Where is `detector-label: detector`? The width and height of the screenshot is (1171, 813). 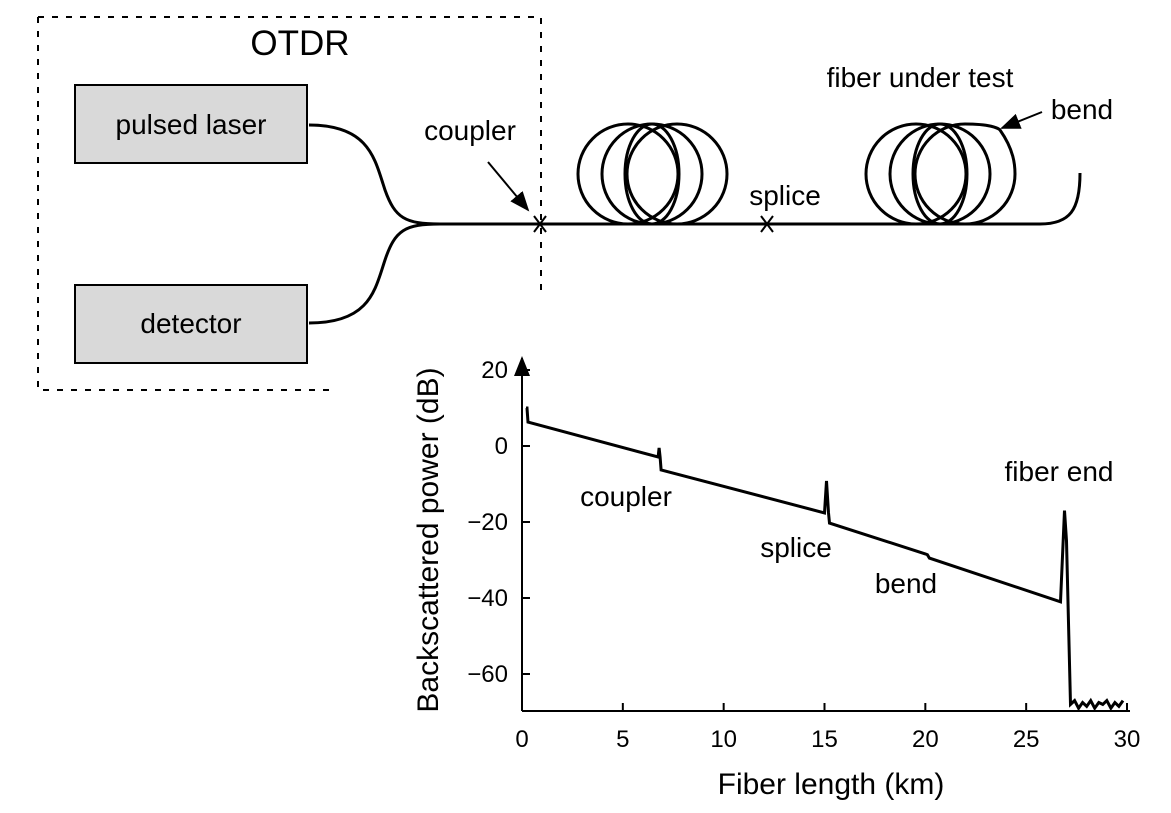
detector-label: detector is located at coordinates (190, 323).